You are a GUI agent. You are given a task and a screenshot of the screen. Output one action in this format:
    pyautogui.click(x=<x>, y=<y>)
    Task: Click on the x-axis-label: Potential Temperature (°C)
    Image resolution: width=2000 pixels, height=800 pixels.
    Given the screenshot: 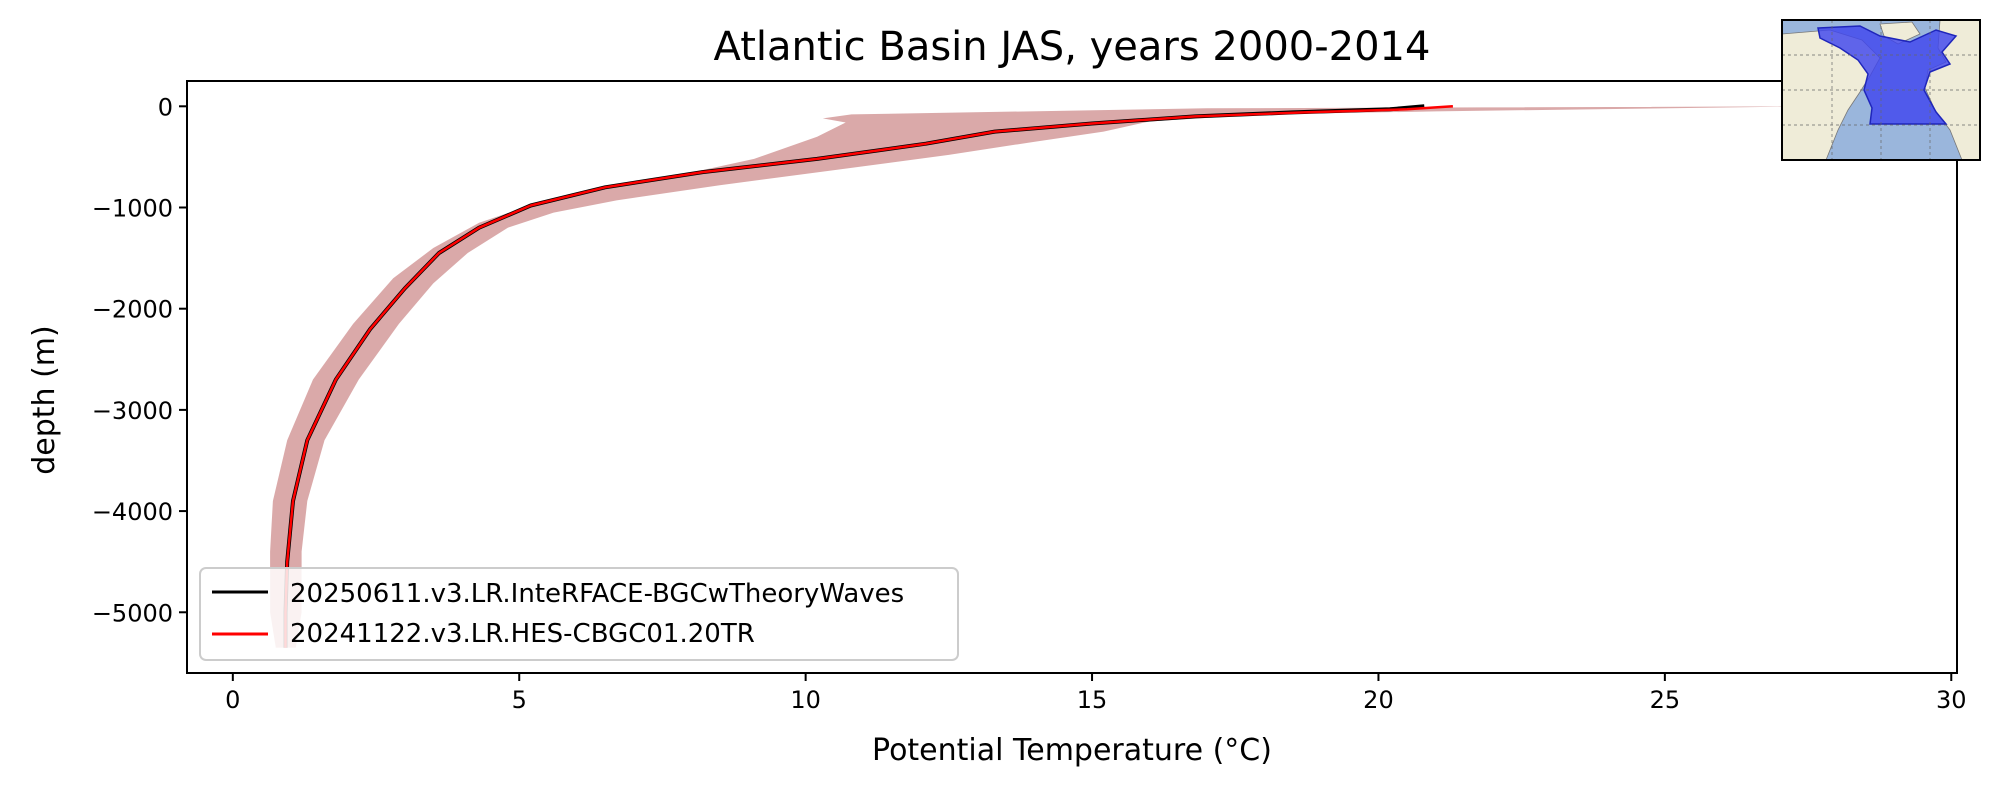 What is the action you would take?
    pyautogui.click(x=1072, y=750)
    